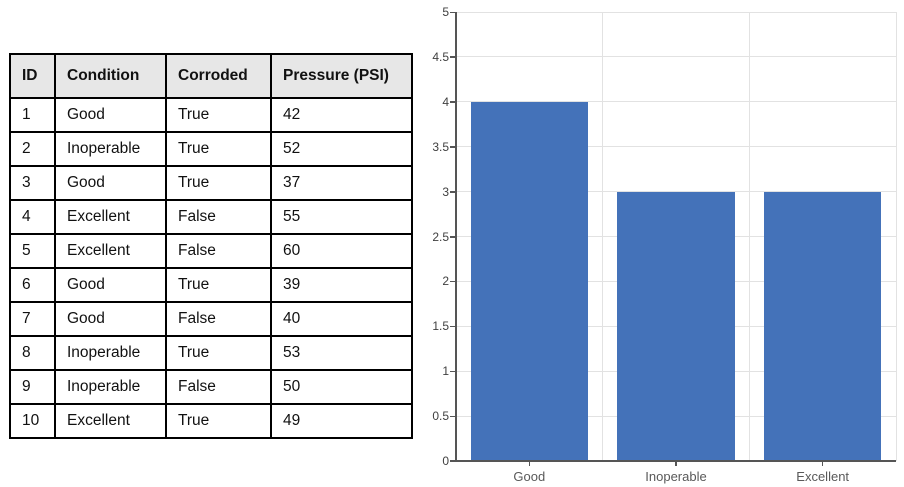  Describe the element at coordinates (341, 251) in the screenshot. I see `cell-pressure-psi: 60` at that location.